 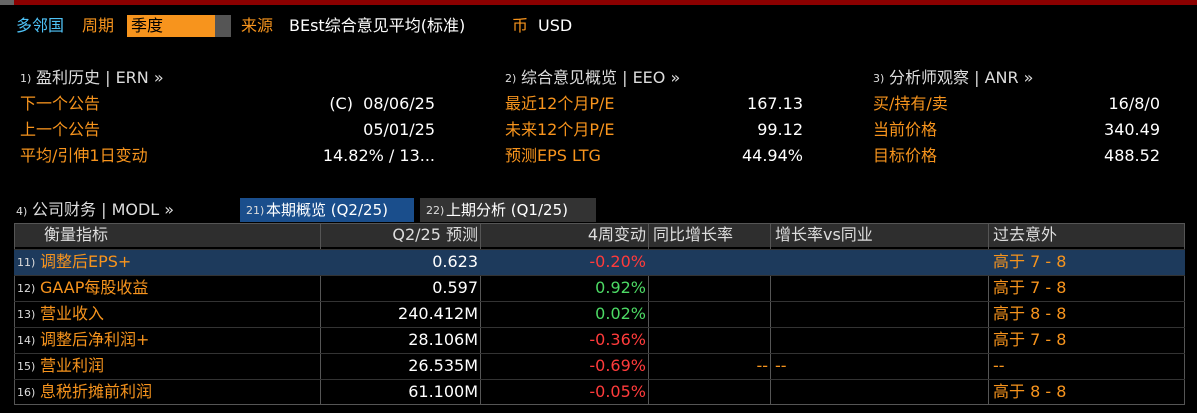 I want to click on section-title: 分析师观察 | ANR », so click(x=961, y=77).